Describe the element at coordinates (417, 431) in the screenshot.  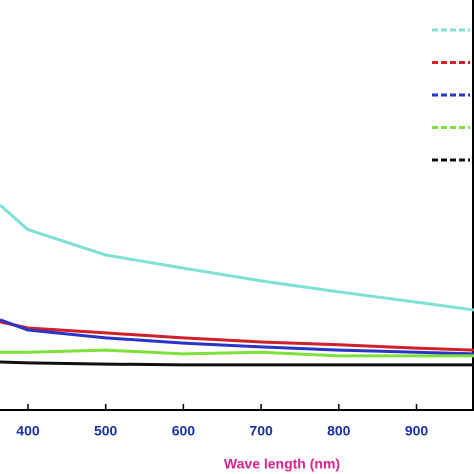
I see `x-tick-label: 900` at that location.